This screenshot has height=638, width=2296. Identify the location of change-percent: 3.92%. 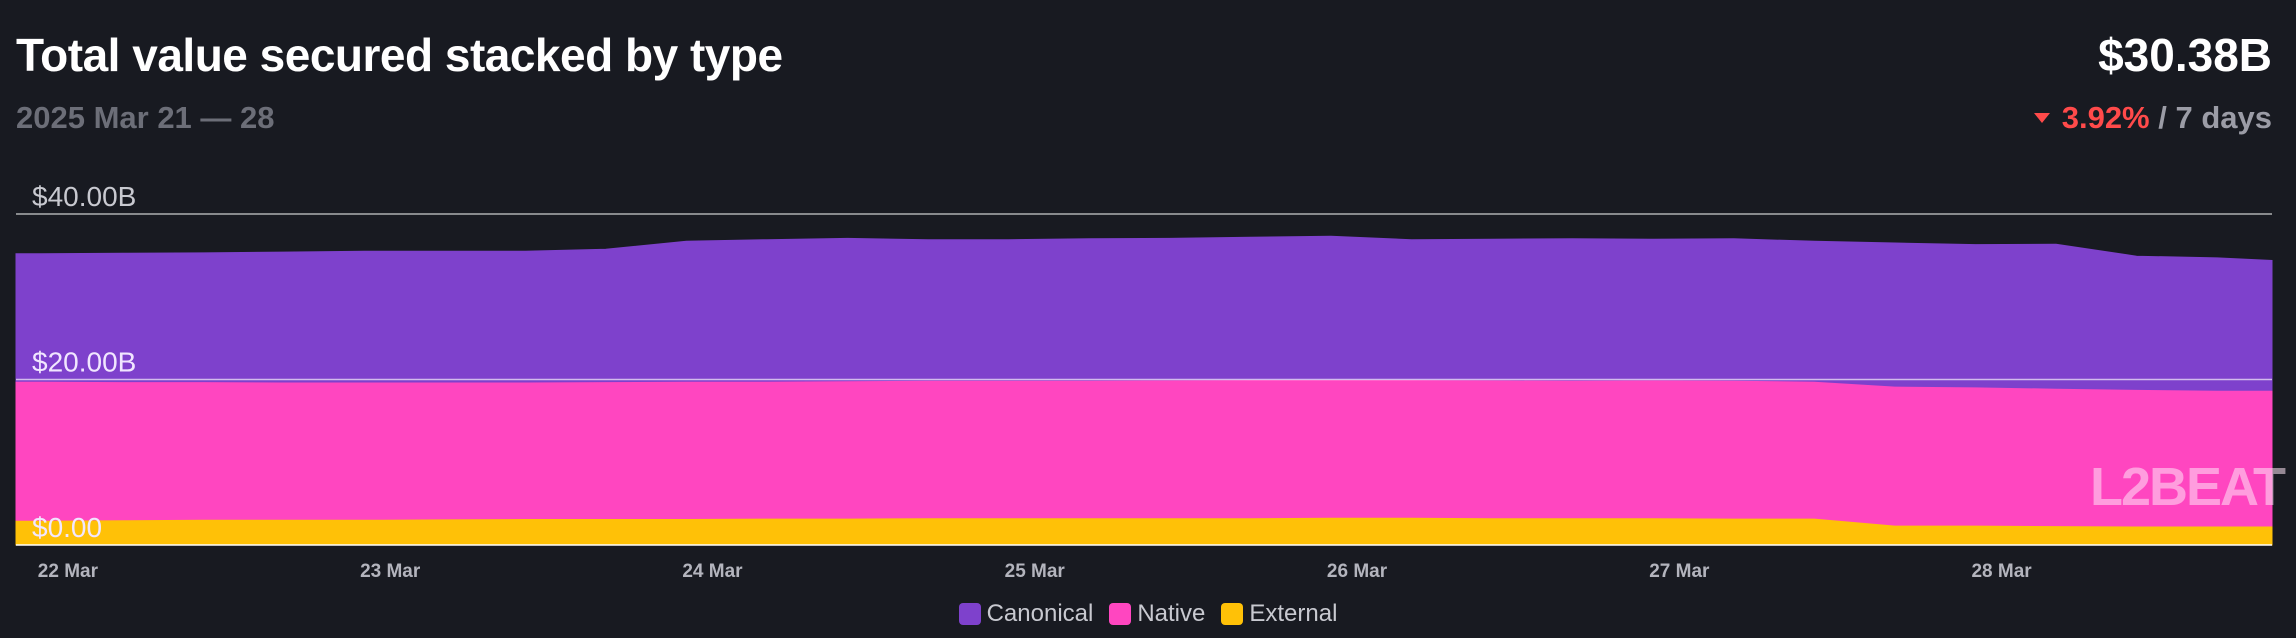
(2105, 117).